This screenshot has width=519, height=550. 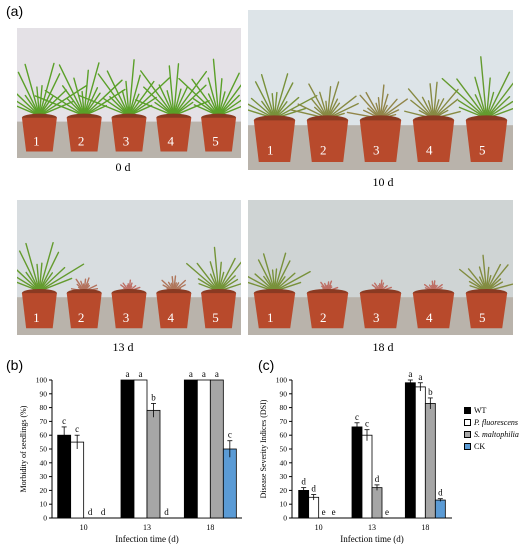 I want to click on panel-c-label: (c), so click(x=266, y=365).